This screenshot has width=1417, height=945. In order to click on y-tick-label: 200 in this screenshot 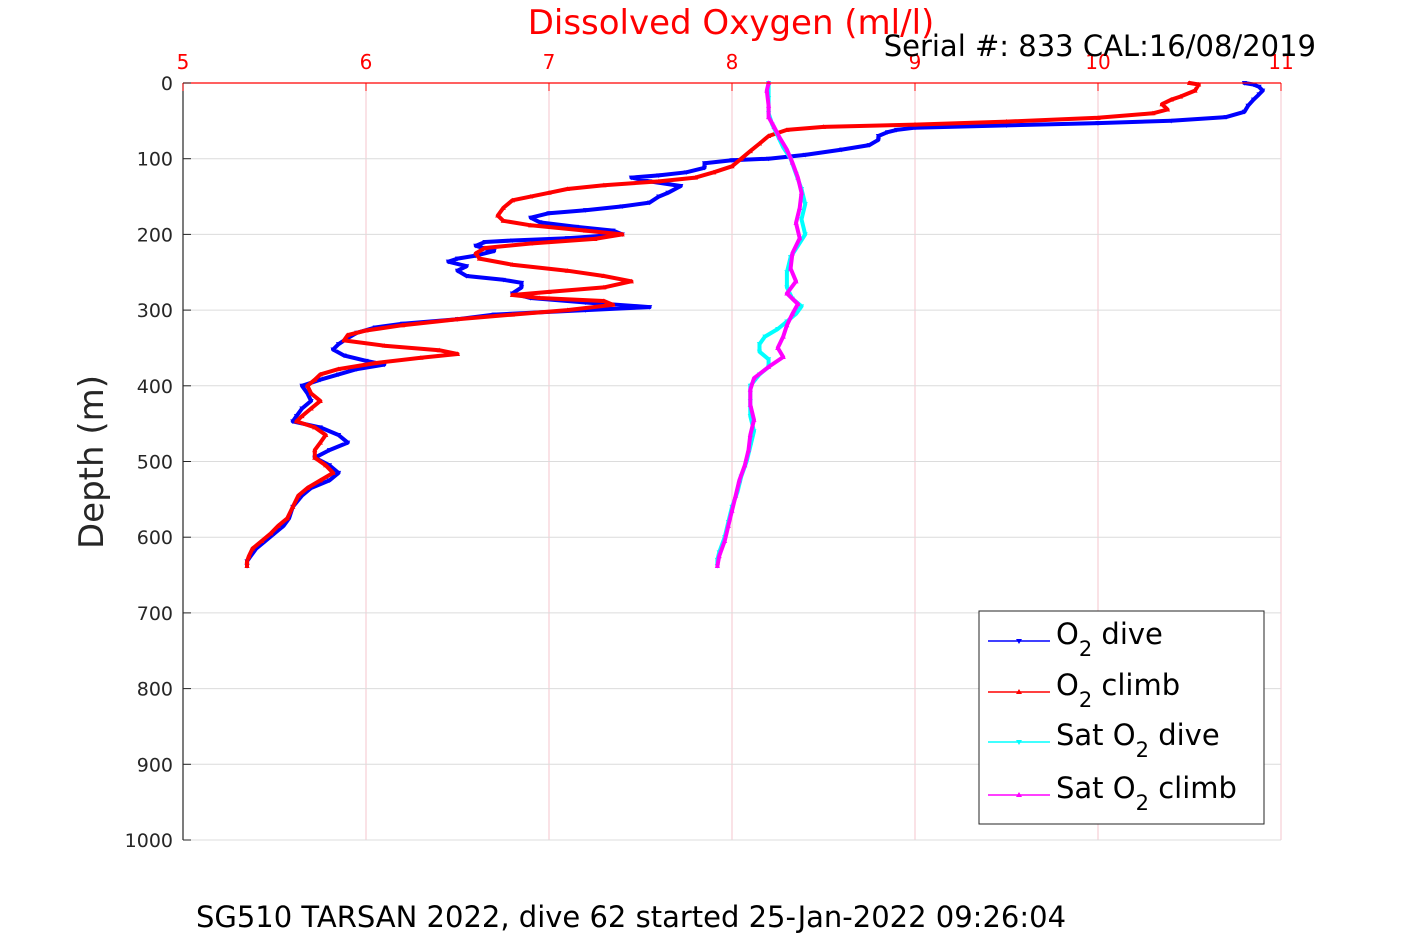, I will do `click(155, 235)`.